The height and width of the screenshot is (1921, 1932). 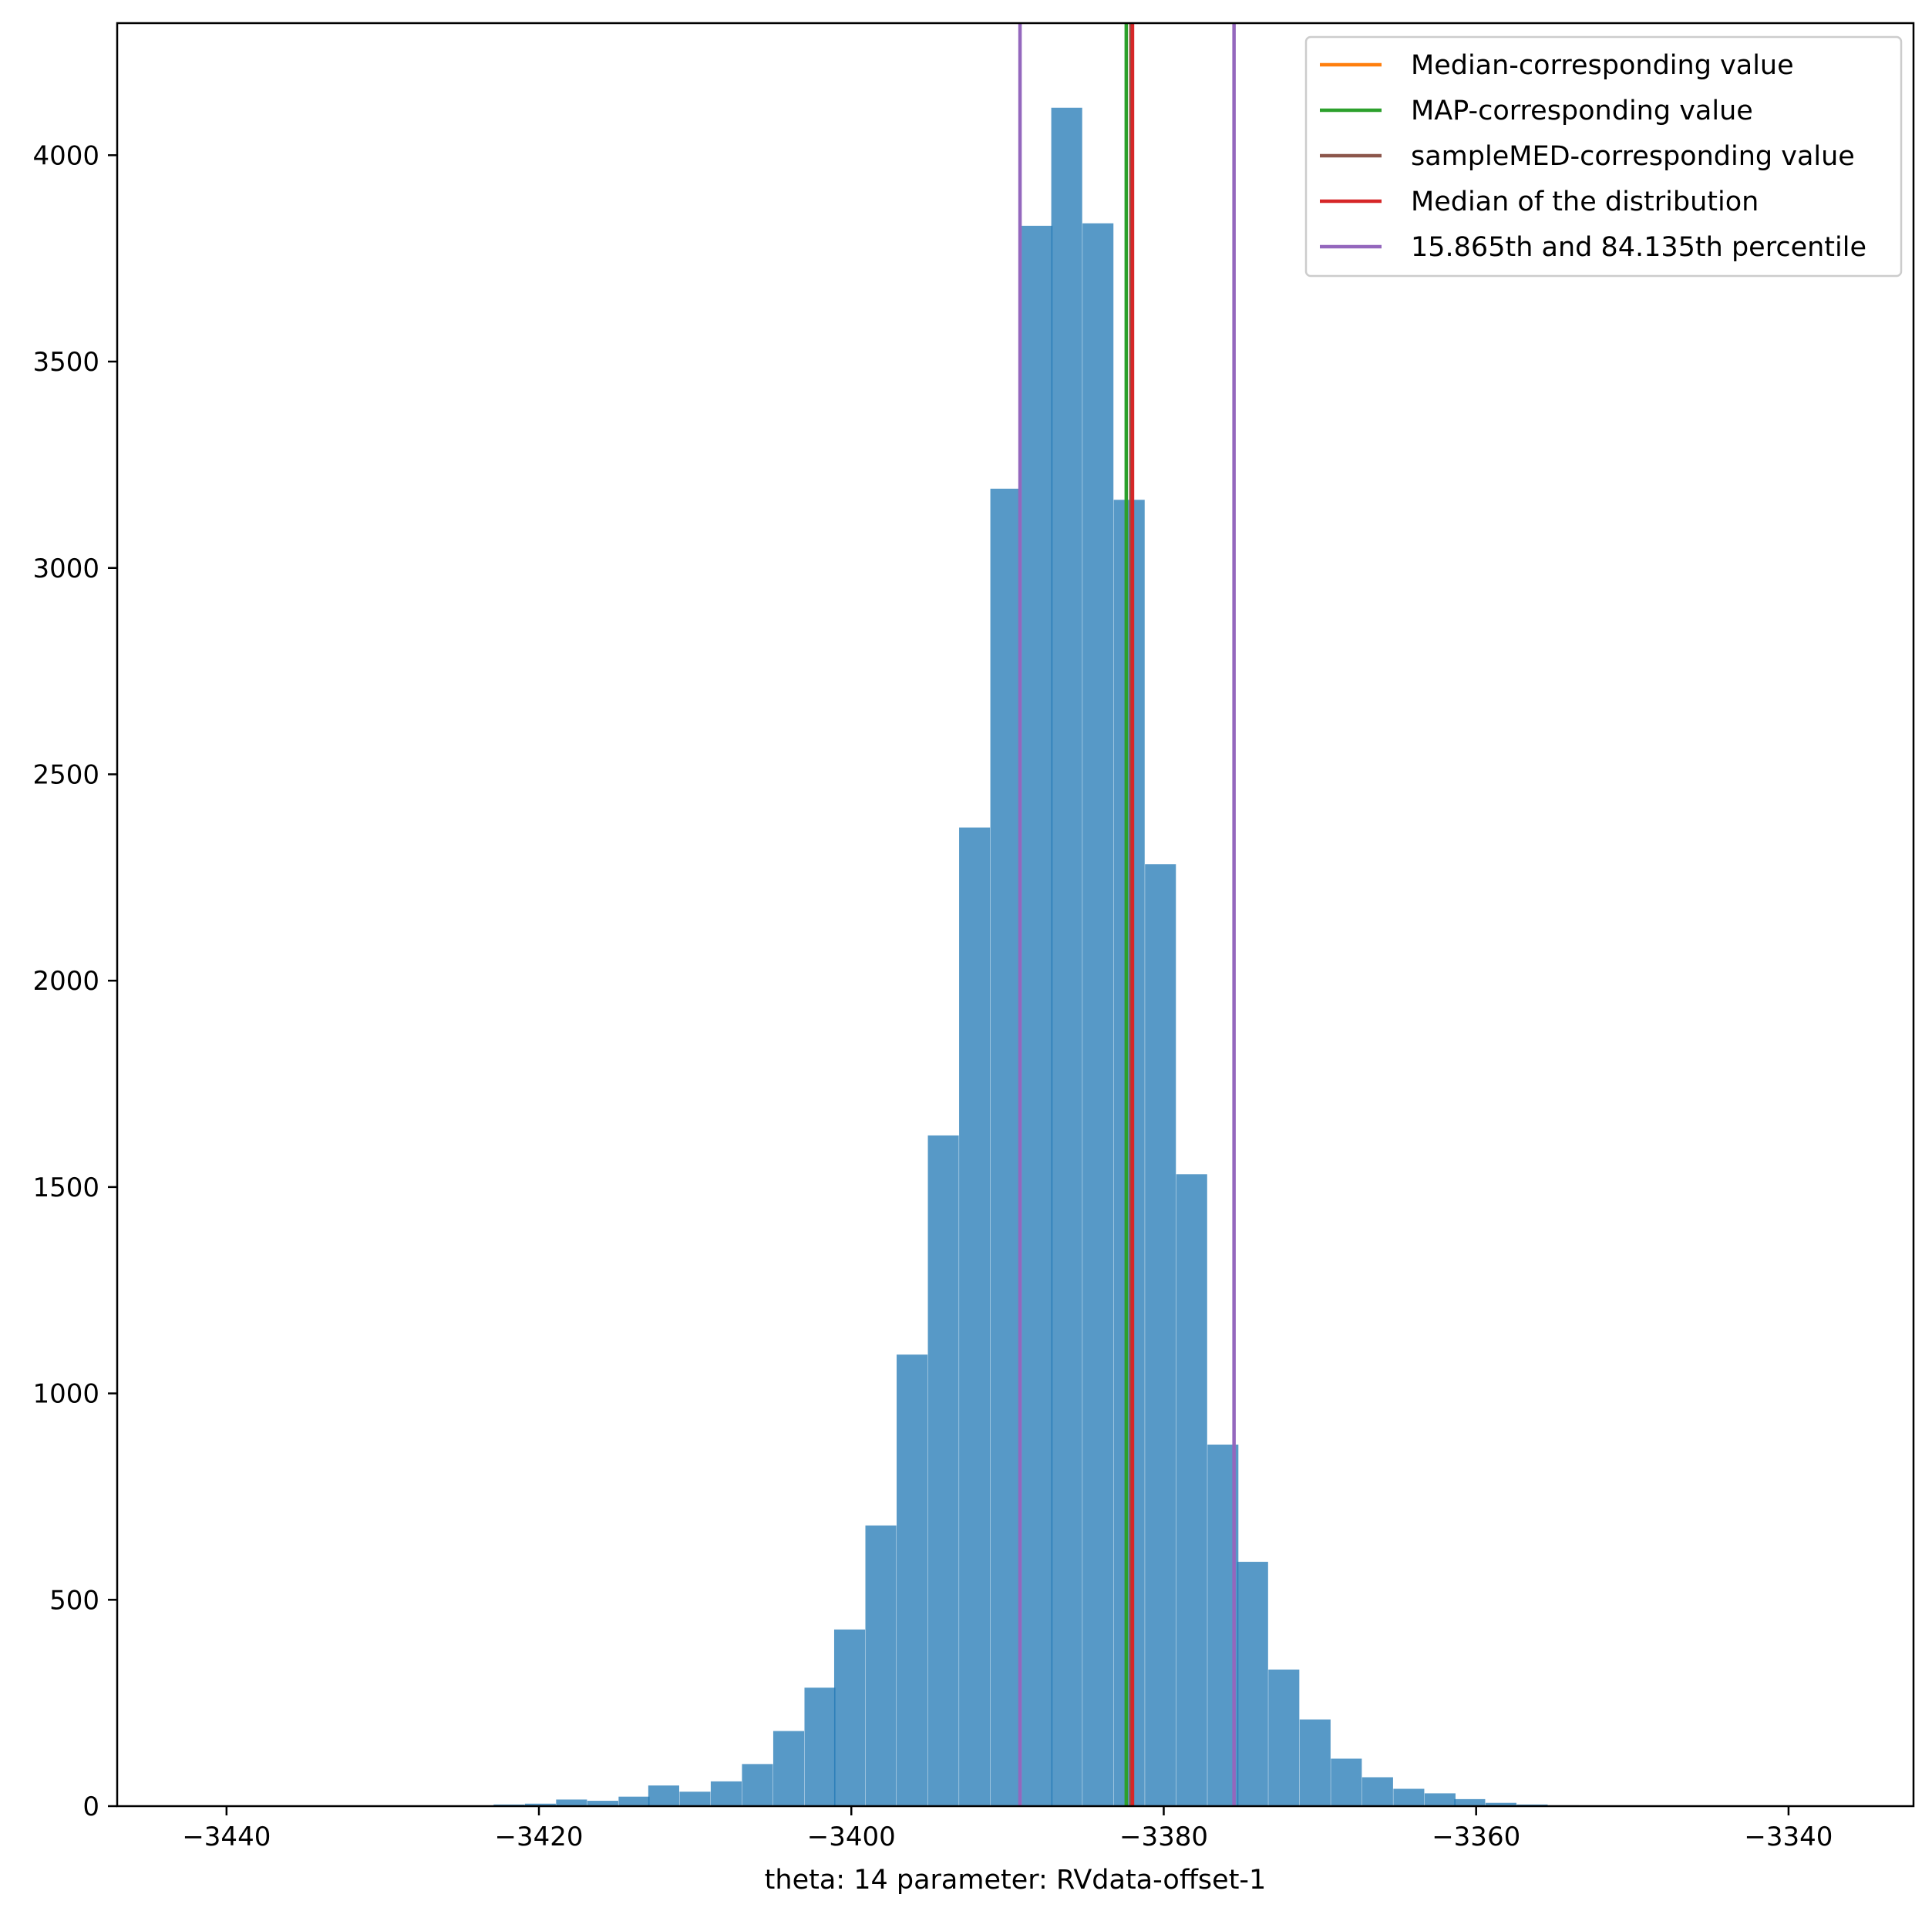 I want to click on y-tick-label: 4000, so click(x=65, y=155).